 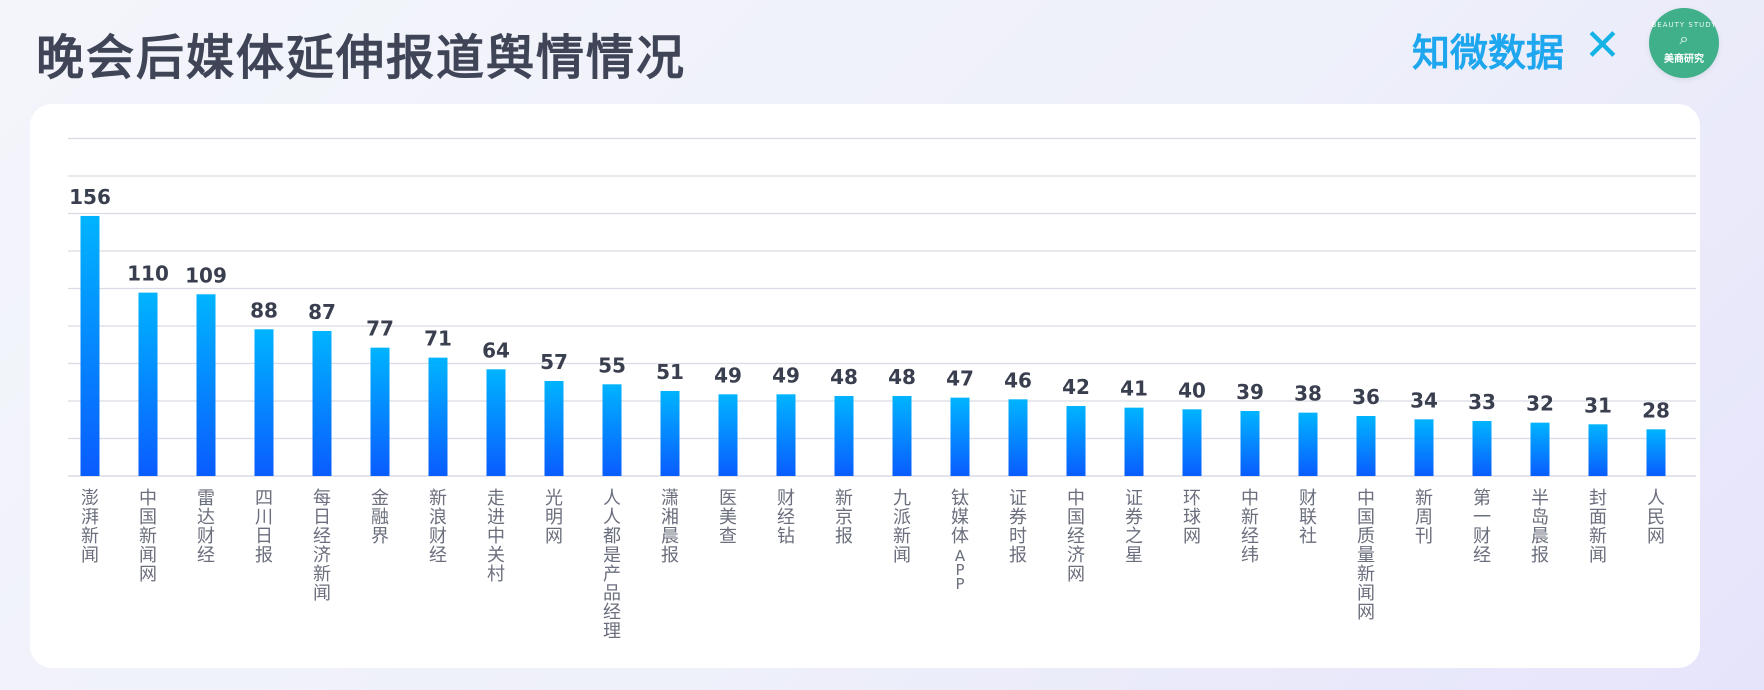 What do you see at coordinates (1366, 555) in the screenshot?
I see `tick-label: 中国质量新闻网` at bounding box center [1366, 555].